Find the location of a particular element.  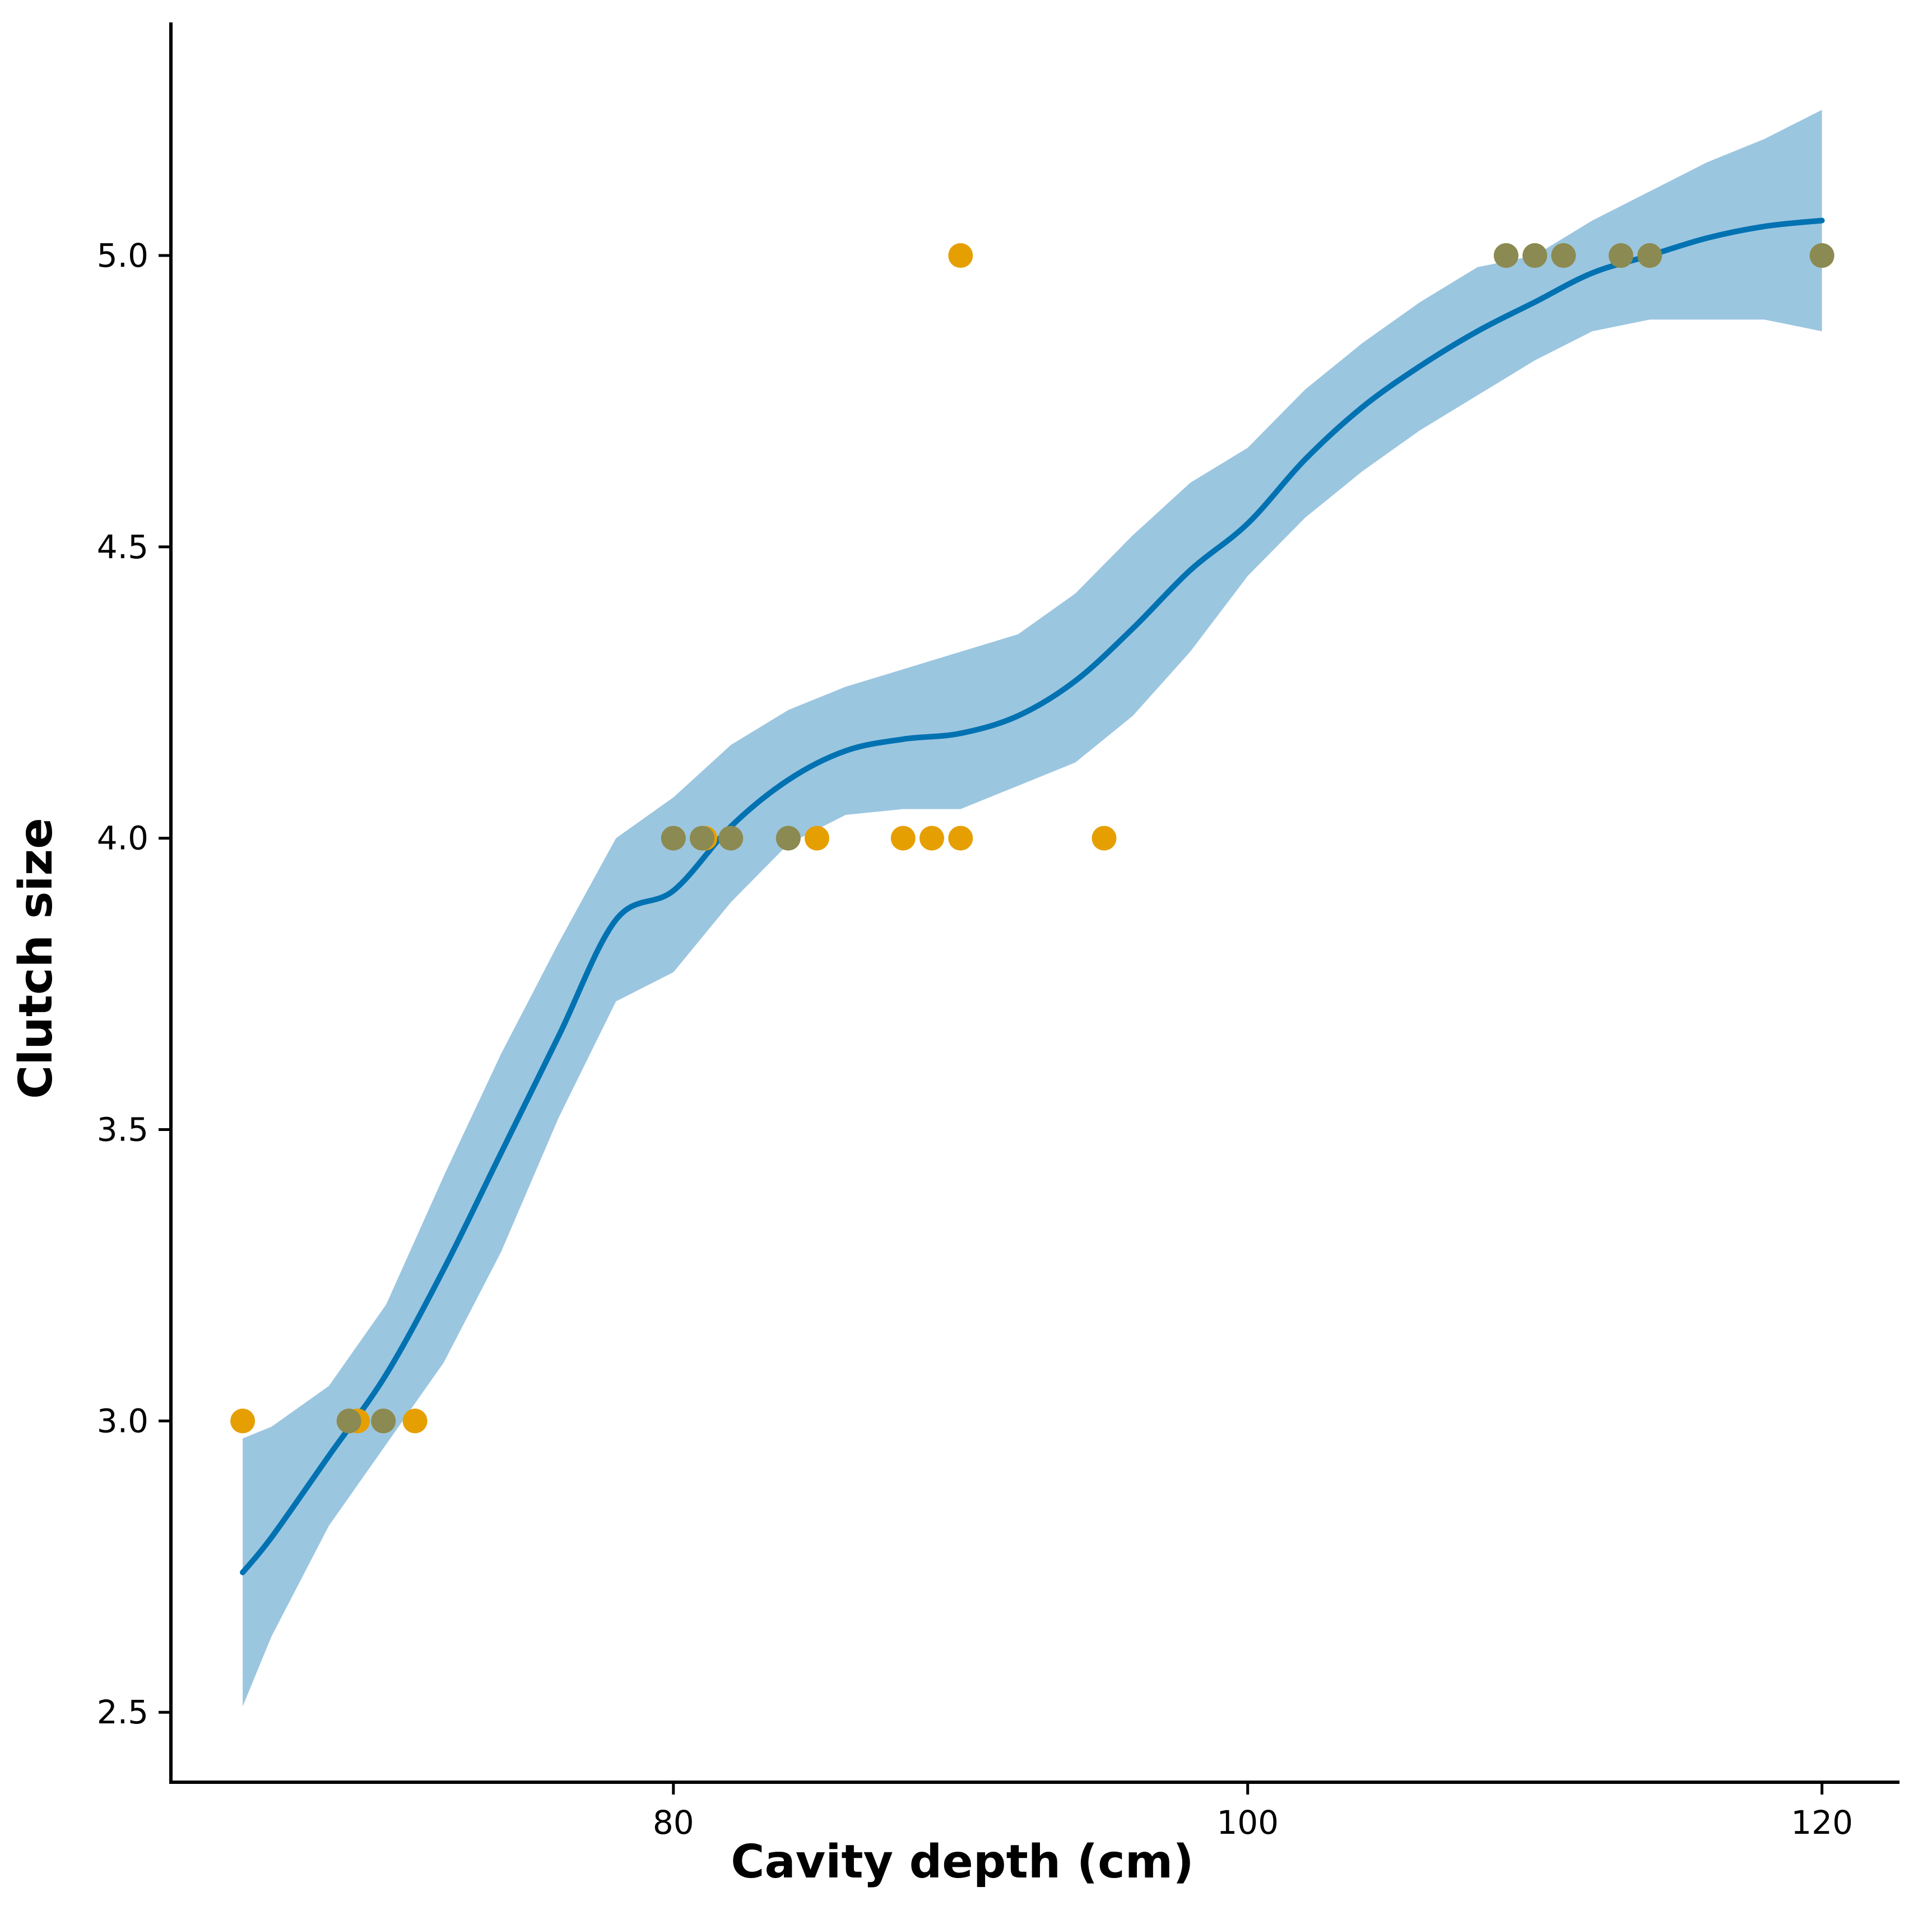

y-tick-label: 4.0 is located at coordinates (122, 838).